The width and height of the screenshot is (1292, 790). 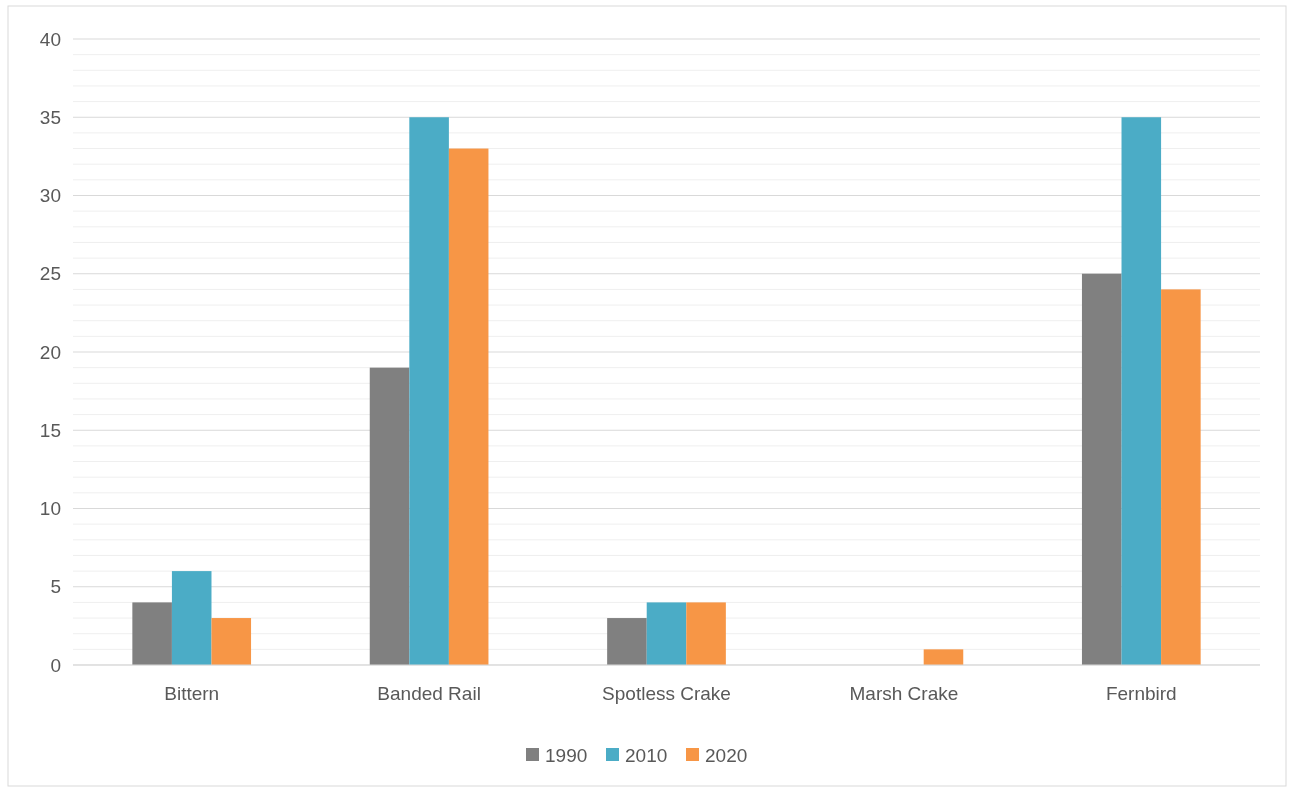 What do you see at coordinates (50, 196) in the screenshot?
I see `y-tick-label: 30` at bounding box center [50, 196].